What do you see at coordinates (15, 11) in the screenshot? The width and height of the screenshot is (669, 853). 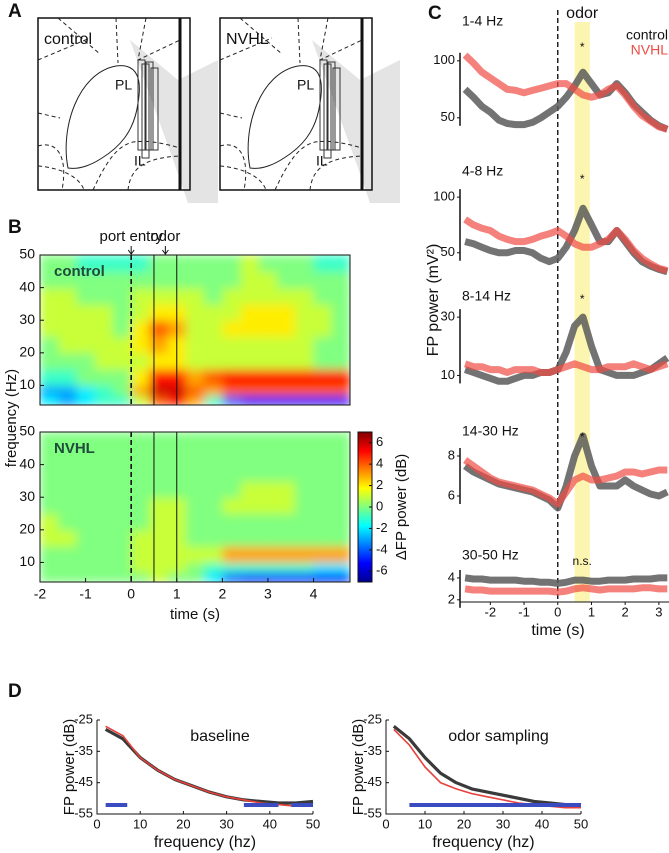 I see `panel-label: A` at bounding box center [15, 11].